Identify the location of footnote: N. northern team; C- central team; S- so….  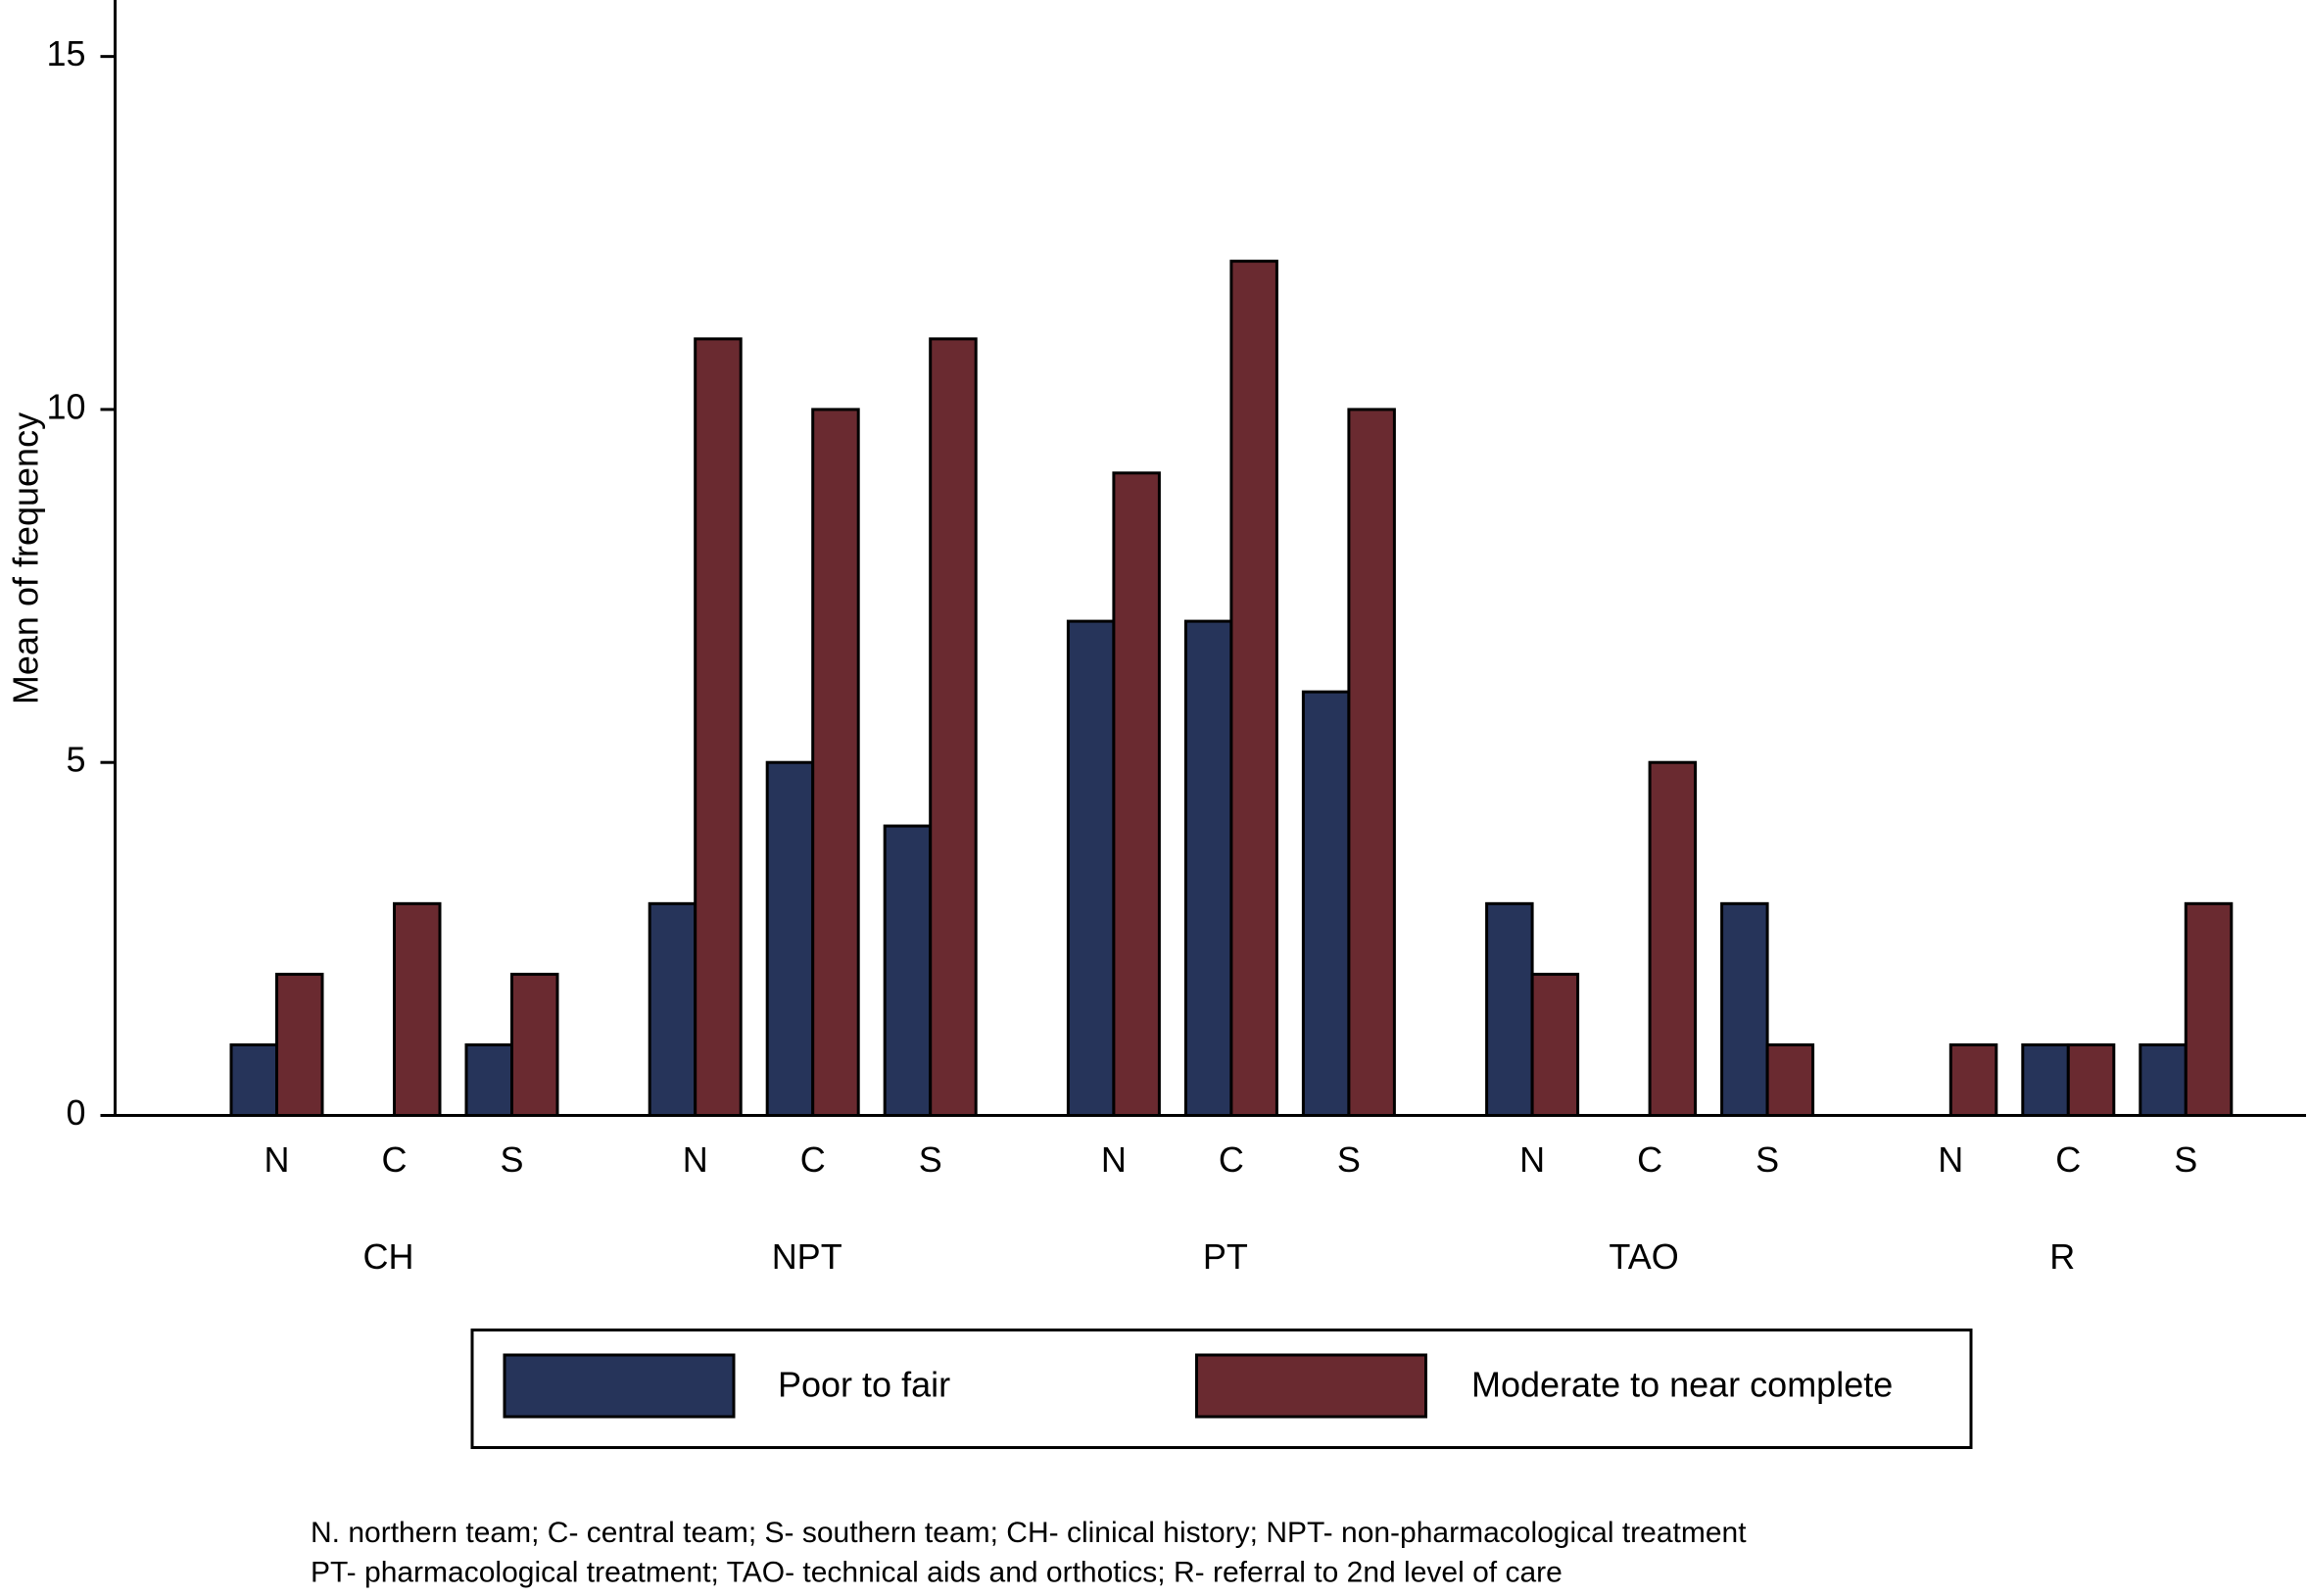
(1029, 1533).